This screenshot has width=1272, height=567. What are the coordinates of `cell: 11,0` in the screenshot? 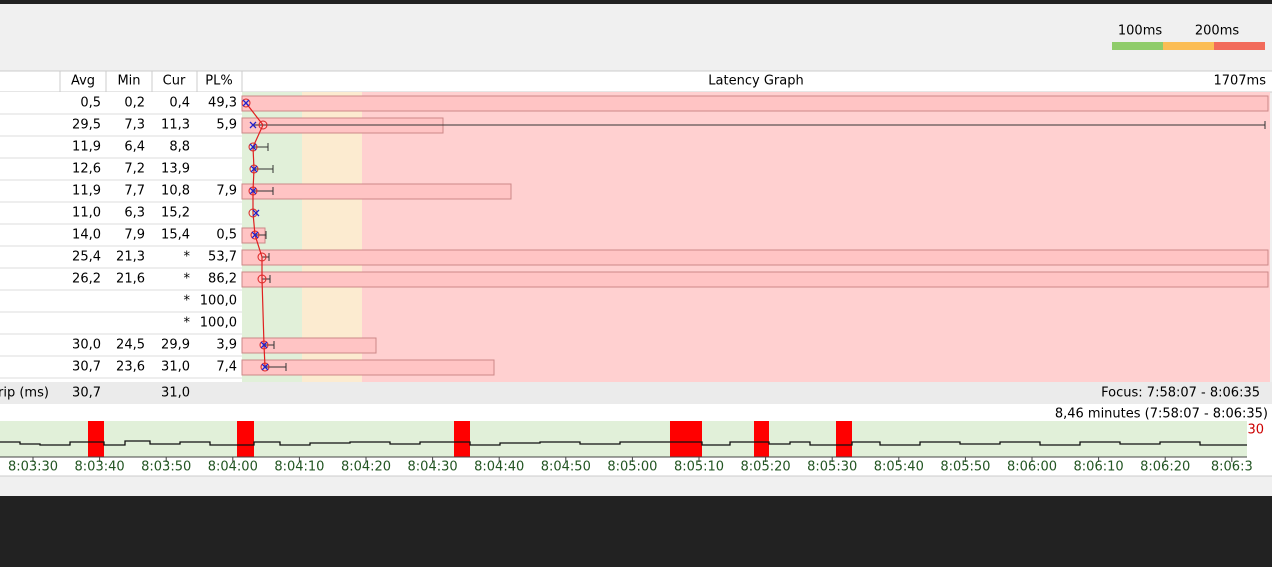 It's located at (86, 213).